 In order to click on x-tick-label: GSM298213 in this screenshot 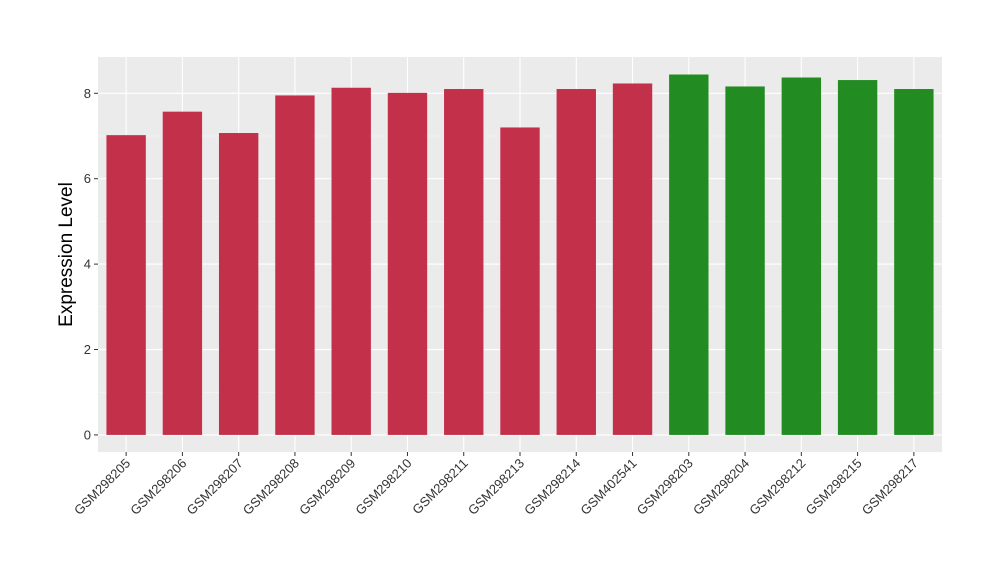, I will do `click(496, 487)`.